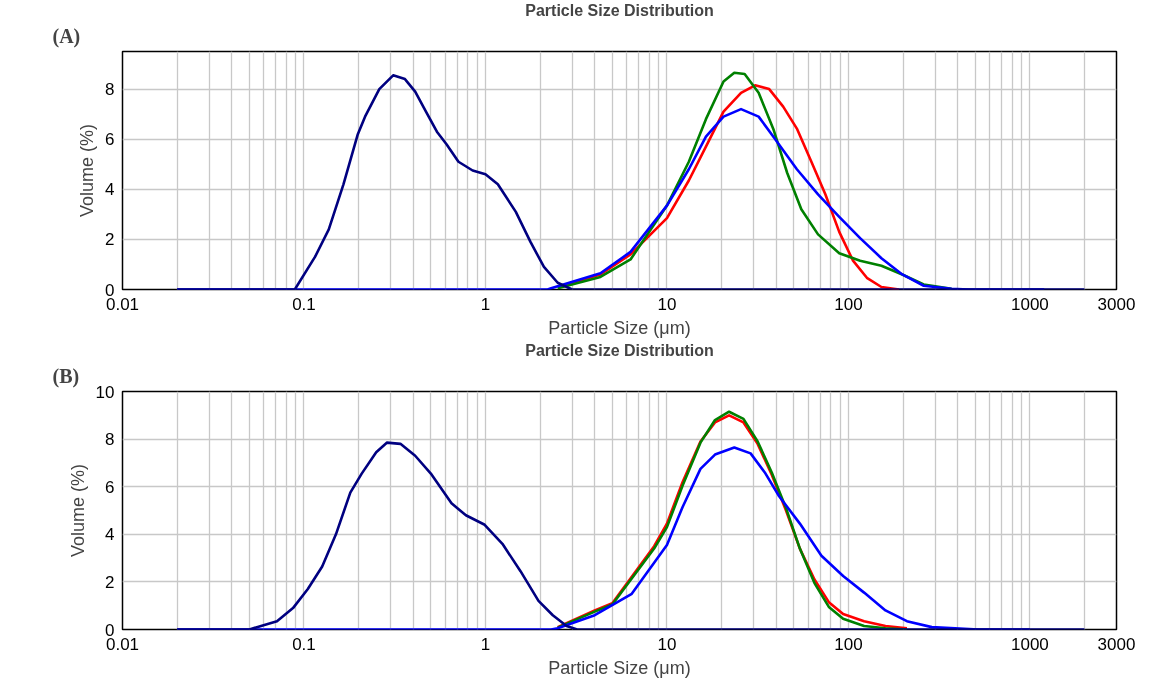  Describe the element at coordinates (66, 376) in the screenshot. I see `text: (B)` at that location.